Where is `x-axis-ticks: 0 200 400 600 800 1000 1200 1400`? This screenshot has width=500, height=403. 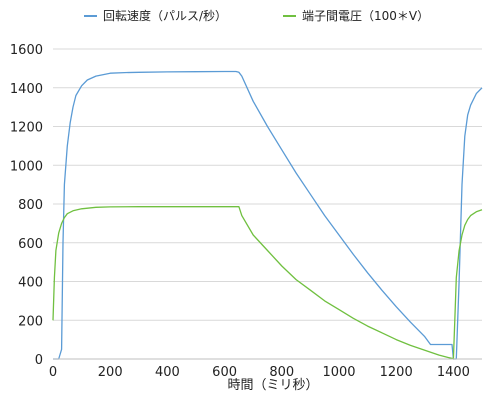 x-axis-ticks: 0 200 400 600 800 1000 1200 1400 is located at coordinates (259, 372).